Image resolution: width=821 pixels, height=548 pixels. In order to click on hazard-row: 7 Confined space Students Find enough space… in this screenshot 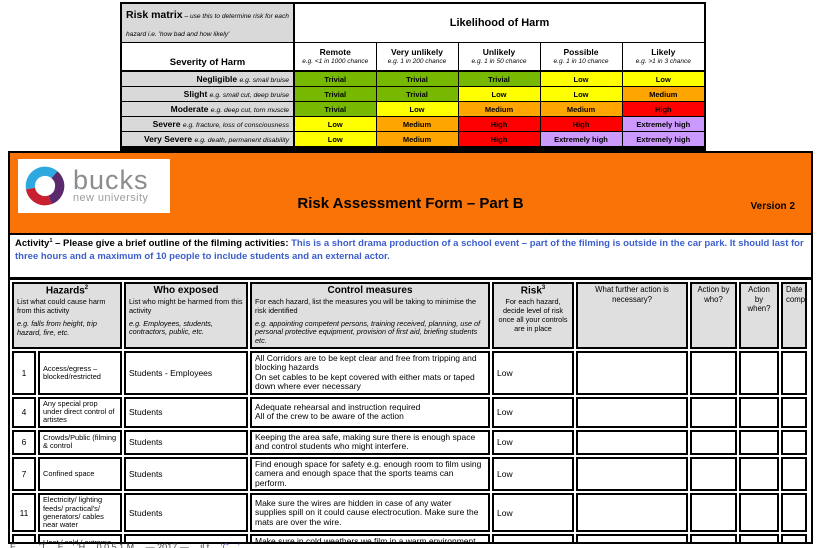, I will do `click(409, 474)`.